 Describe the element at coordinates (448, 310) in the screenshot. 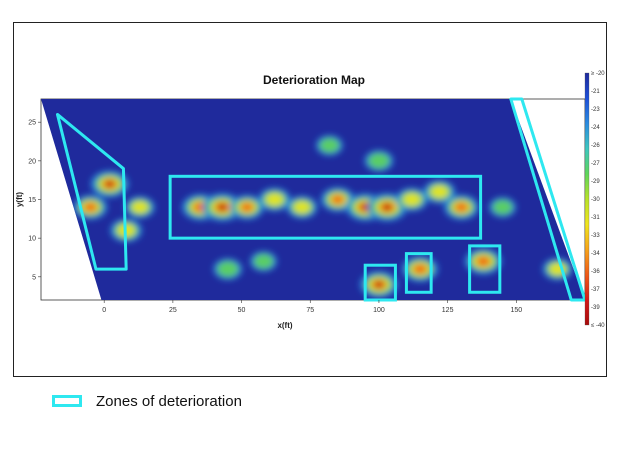

I see `x-tick-label: 125` at that location.